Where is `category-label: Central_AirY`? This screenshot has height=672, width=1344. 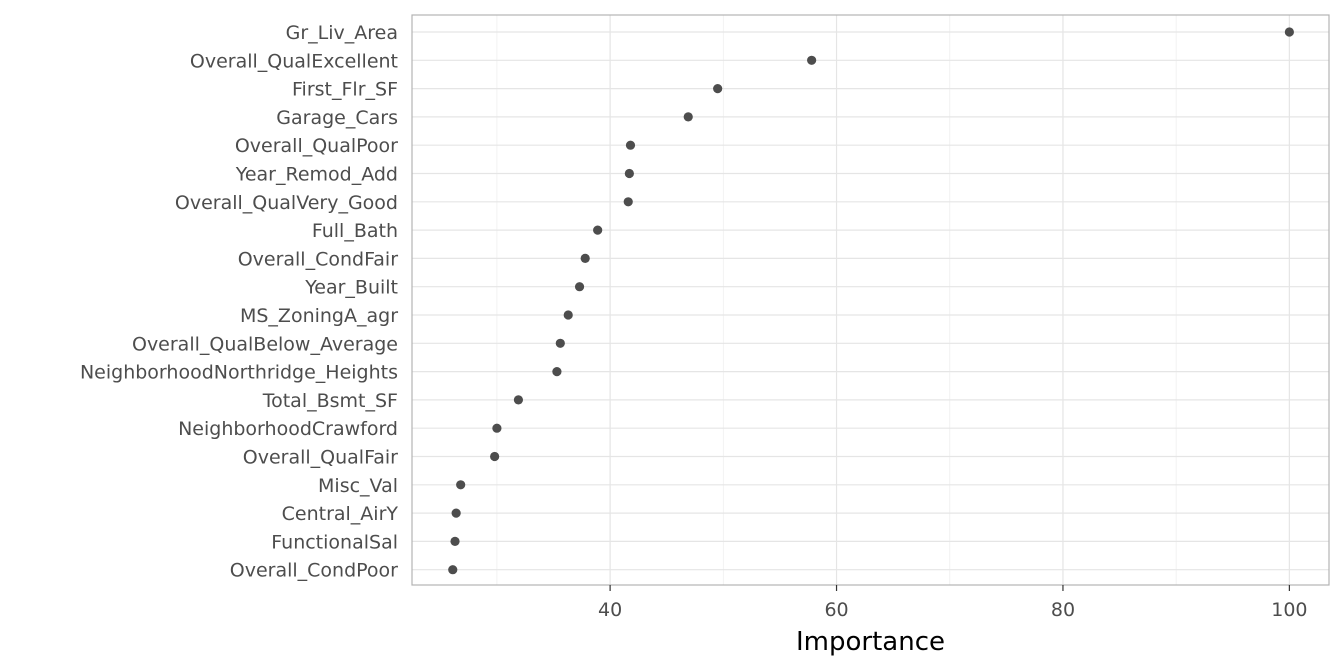 category-label: Central_AirY is located at coordinates (340, 514).